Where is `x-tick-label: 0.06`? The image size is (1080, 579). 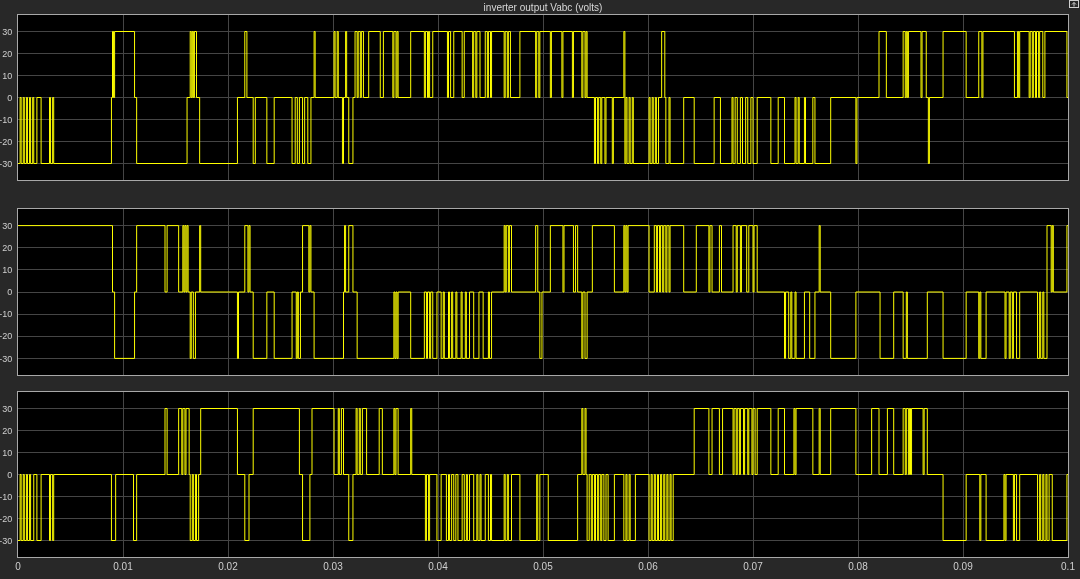
x-tick-label: 0.06 is located at coordinates (648, 566).